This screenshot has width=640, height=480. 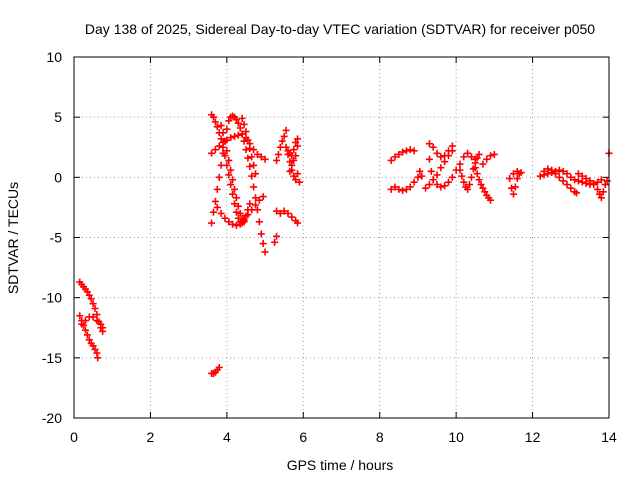 I want to click on x-tick-label: 12, so click(x=533, y=437).